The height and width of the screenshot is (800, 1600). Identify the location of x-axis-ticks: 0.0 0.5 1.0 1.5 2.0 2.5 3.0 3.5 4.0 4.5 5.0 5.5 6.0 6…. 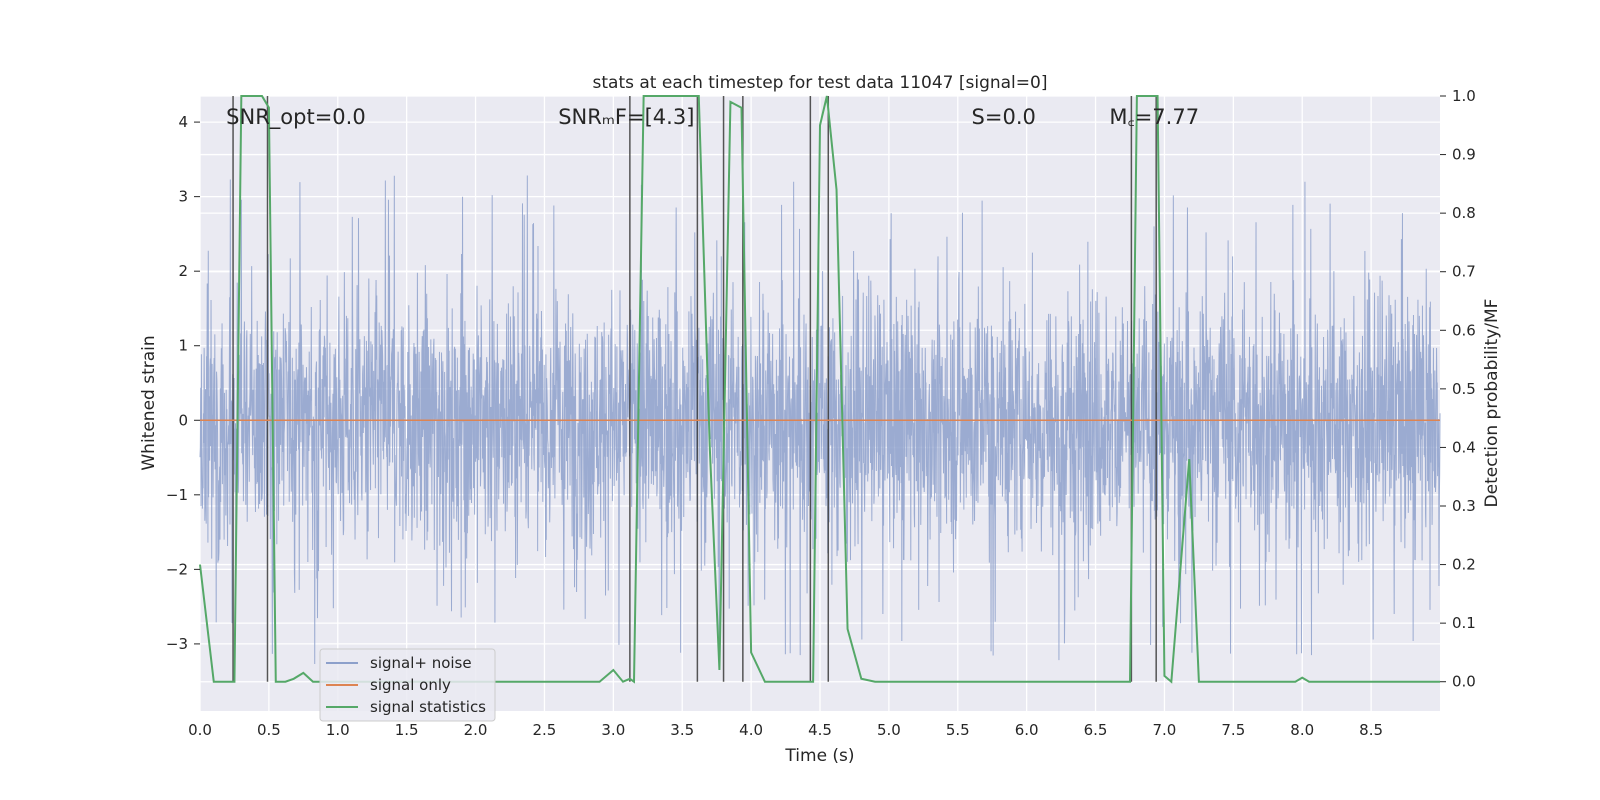
(785, 730).